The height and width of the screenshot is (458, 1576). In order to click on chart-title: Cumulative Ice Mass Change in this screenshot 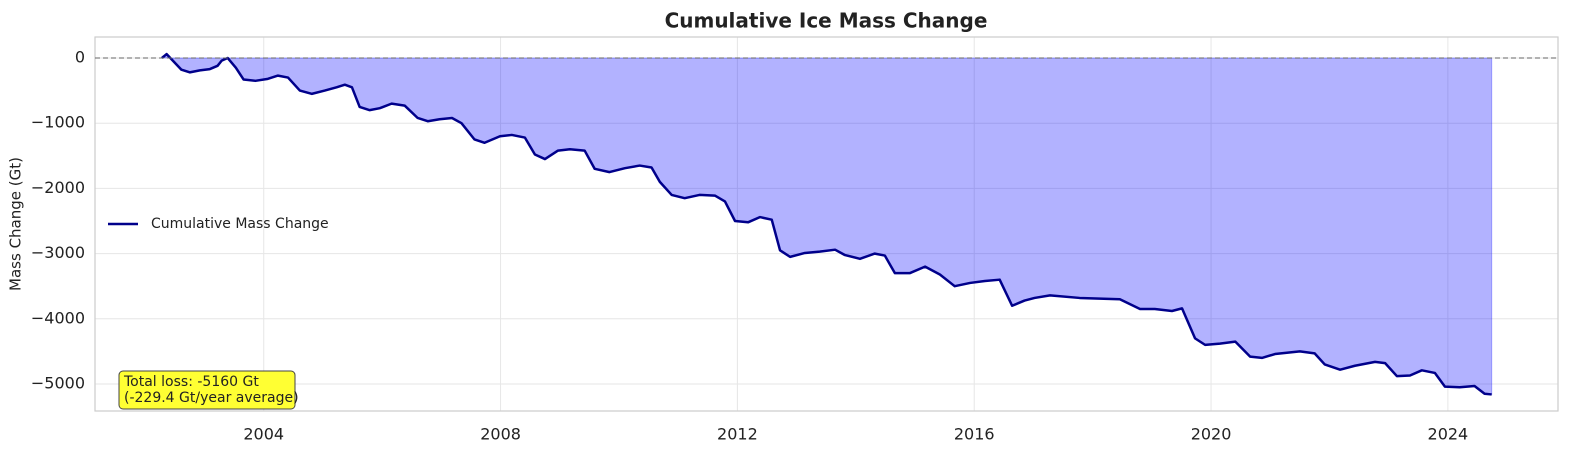, I will do `click(826, 21)`.